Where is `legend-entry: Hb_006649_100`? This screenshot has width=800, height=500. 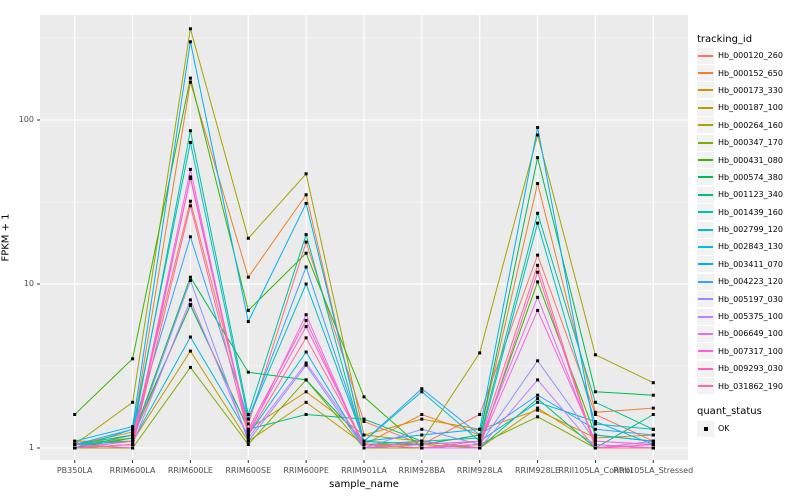
legend-entry: Hb_006649_100 is located at coordinates (740, 333).